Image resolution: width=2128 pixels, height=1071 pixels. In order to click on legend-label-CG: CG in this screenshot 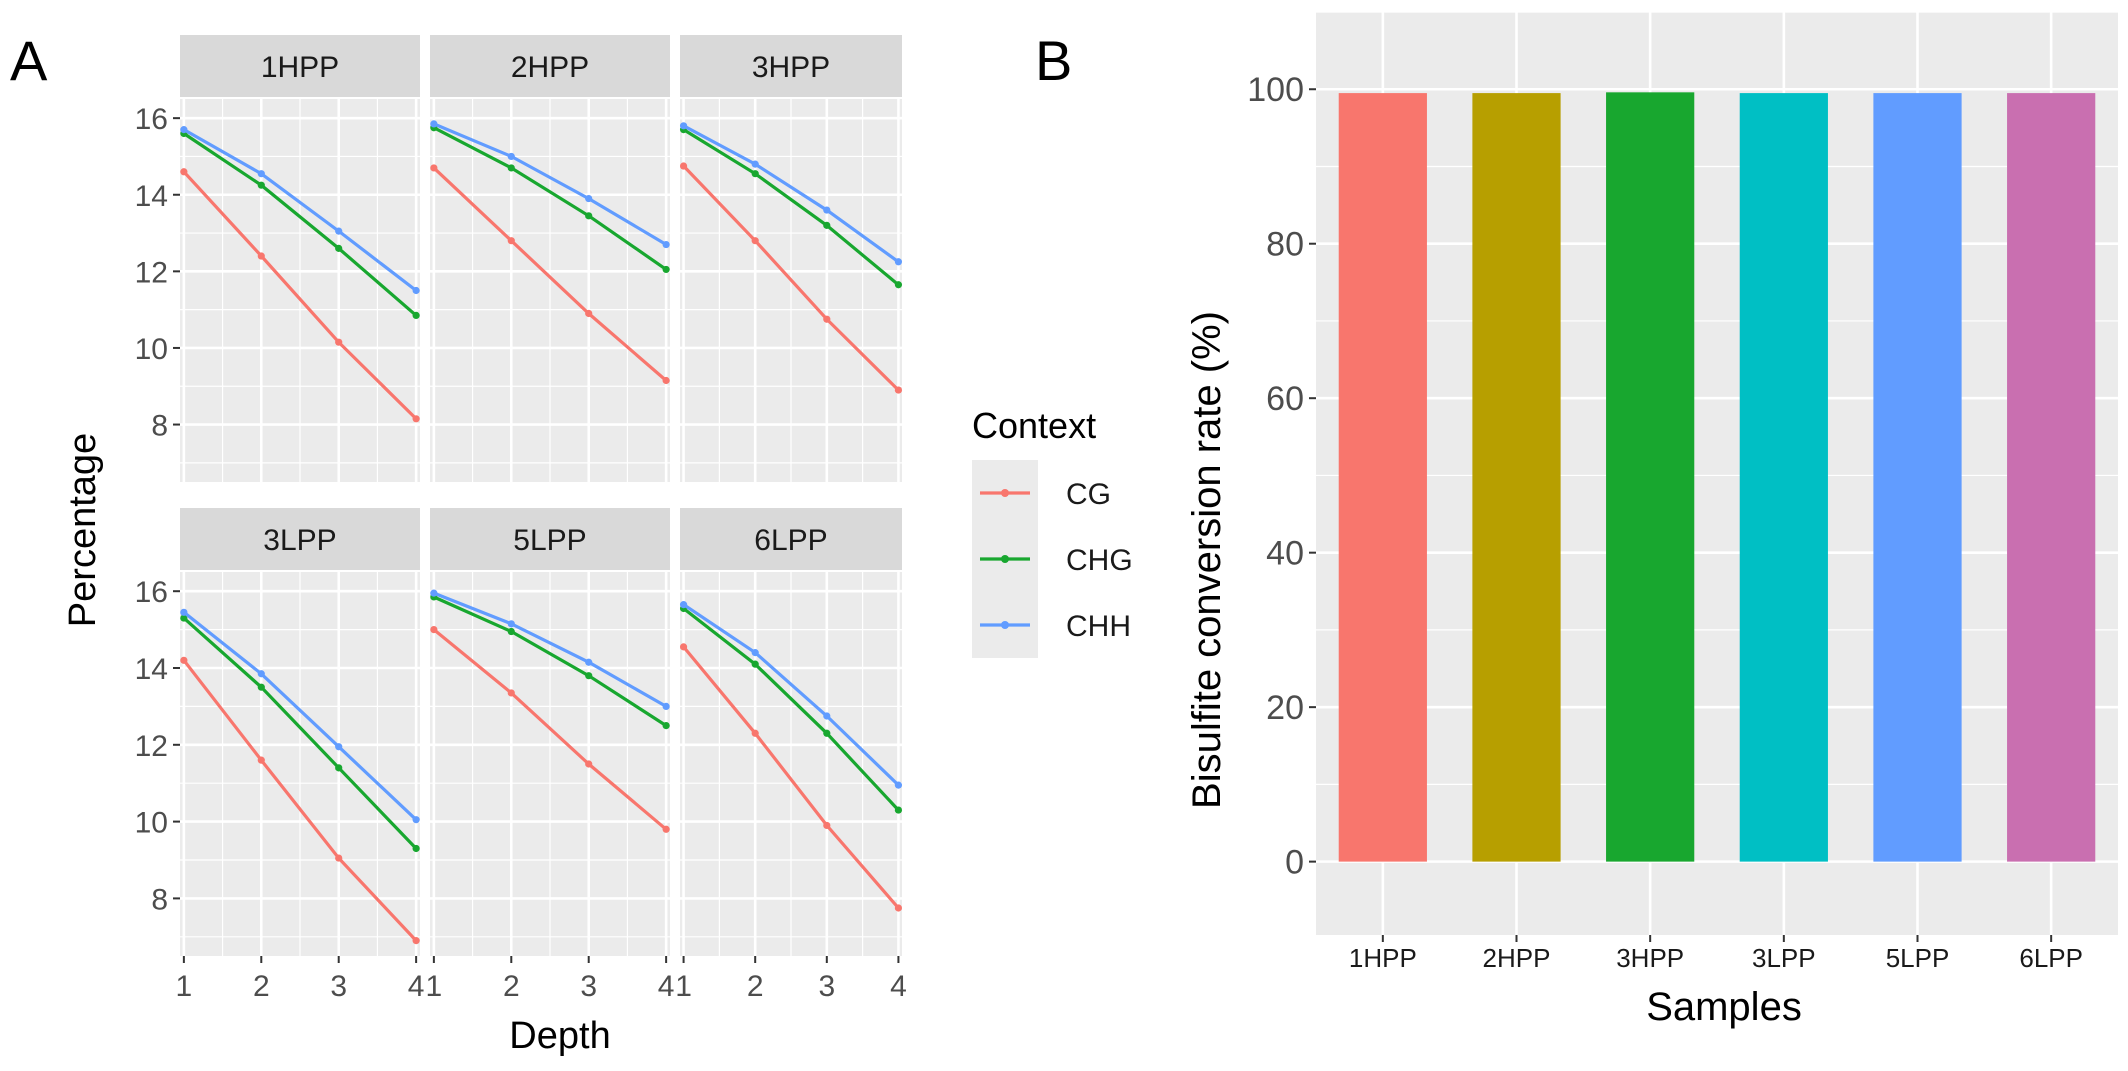, I will do `click(1088, 494)`.